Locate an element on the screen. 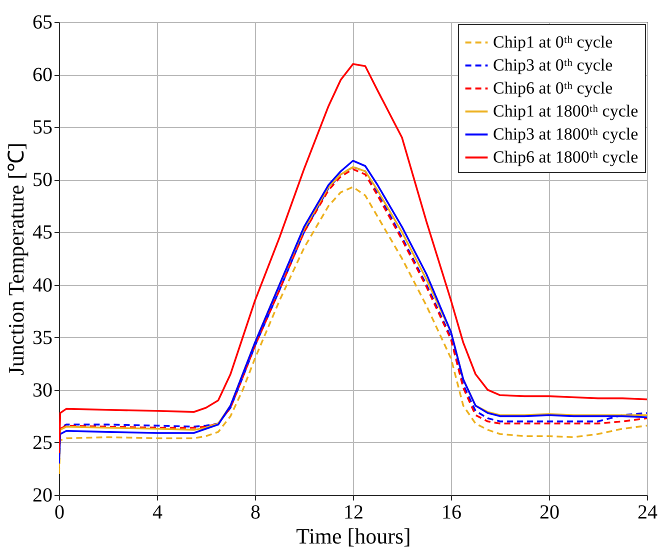 The width and height of the screenshot is (669, 552). x-tick-label: 12 is located at coordinates (354, 513).